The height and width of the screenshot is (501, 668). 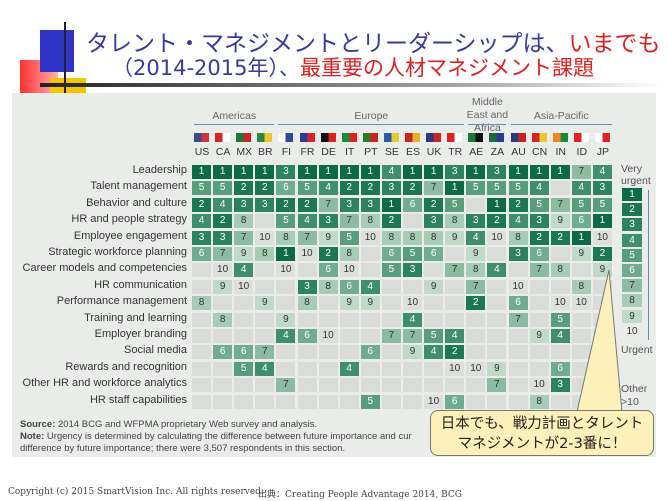 What do you see at coordinates (265, 152) in the screenshot?
I see `country-code: BR` at bounding box center [265, 152].